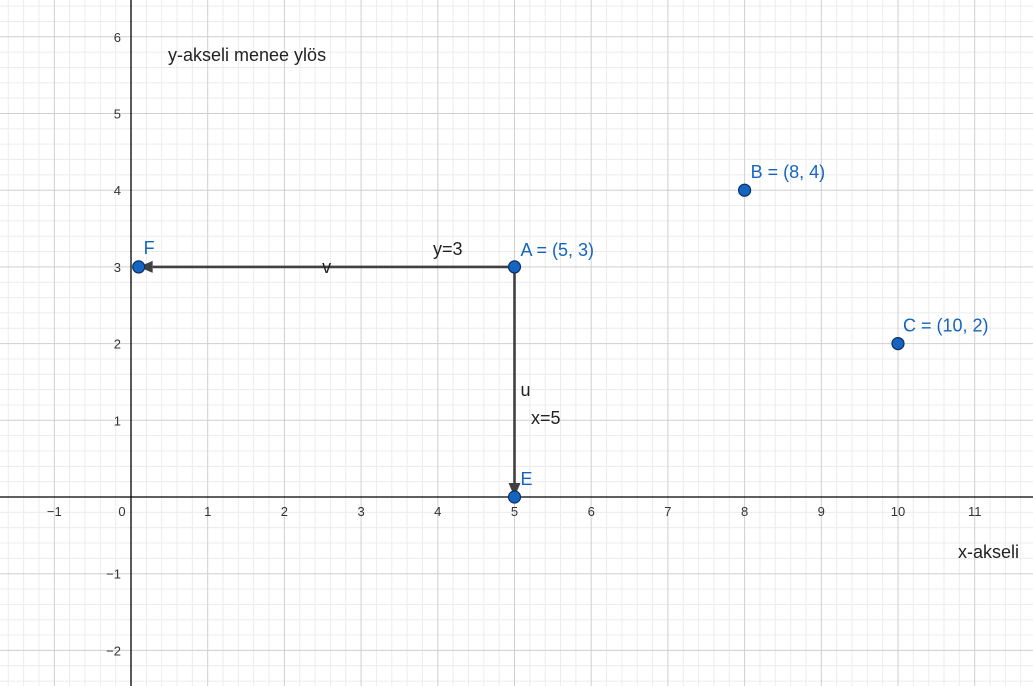 This screenshot has height=686, width=1033. Describe the element at coordinates (113, 650) in the screenshot. I see `y-tick-label: −2` at that location.